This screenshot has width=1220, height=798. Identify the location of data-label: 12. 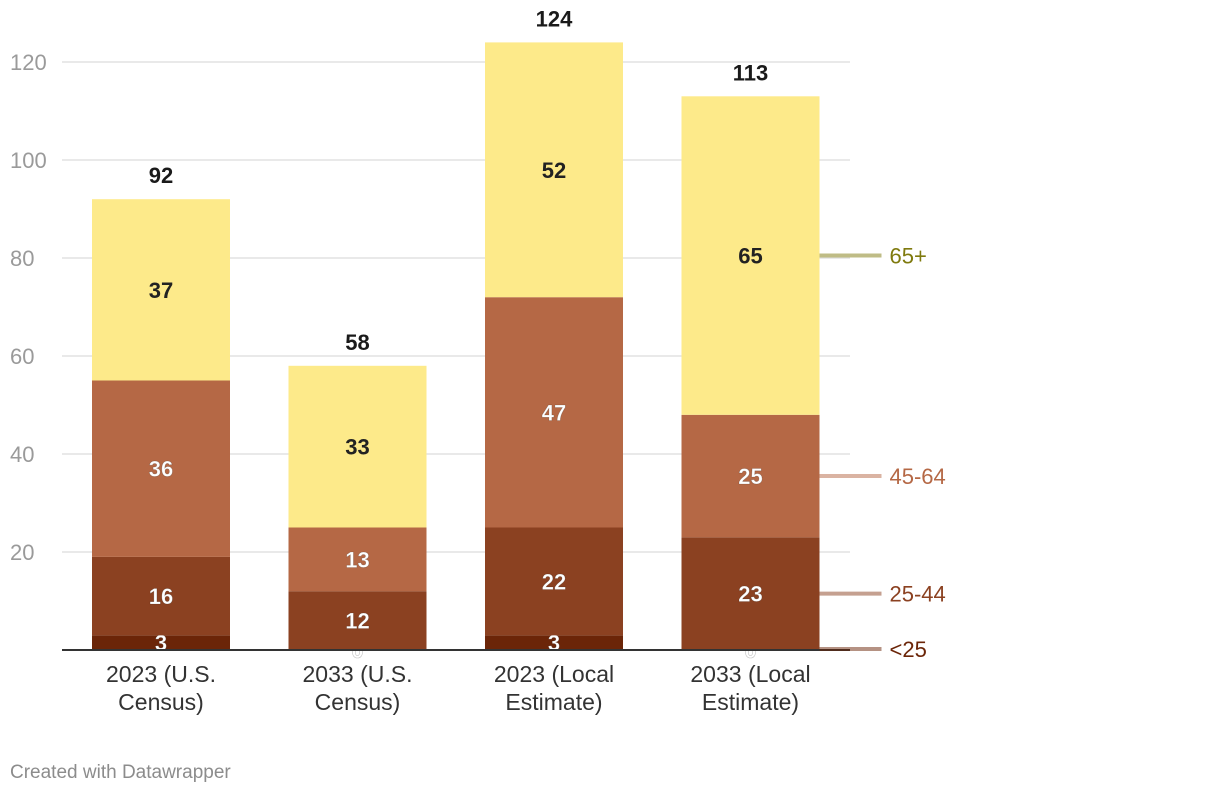
(357, 621).